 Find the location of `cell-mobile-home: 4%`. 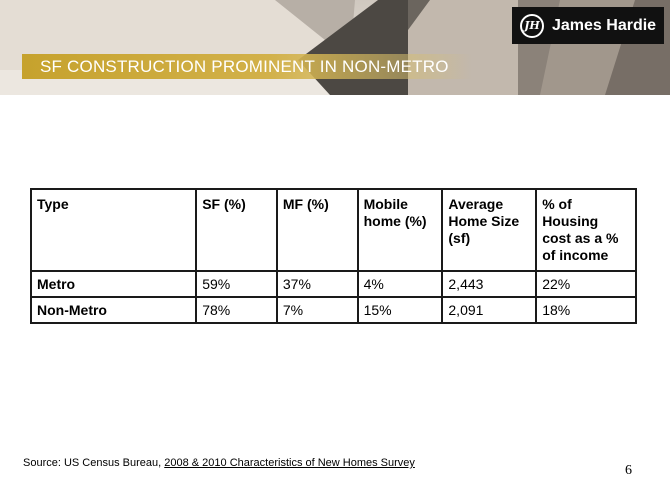

cell-mobile-home: 4% is located at coordinates (400, 284).